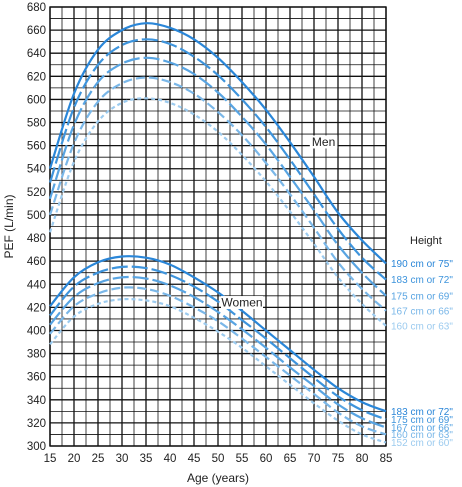 The width and height of the screenshot is (462, 487). What do you see at coordinates (422, 264) in the screenshot?
I see `series-label: 190 cm or 75"` at bounding box center [422, 264].